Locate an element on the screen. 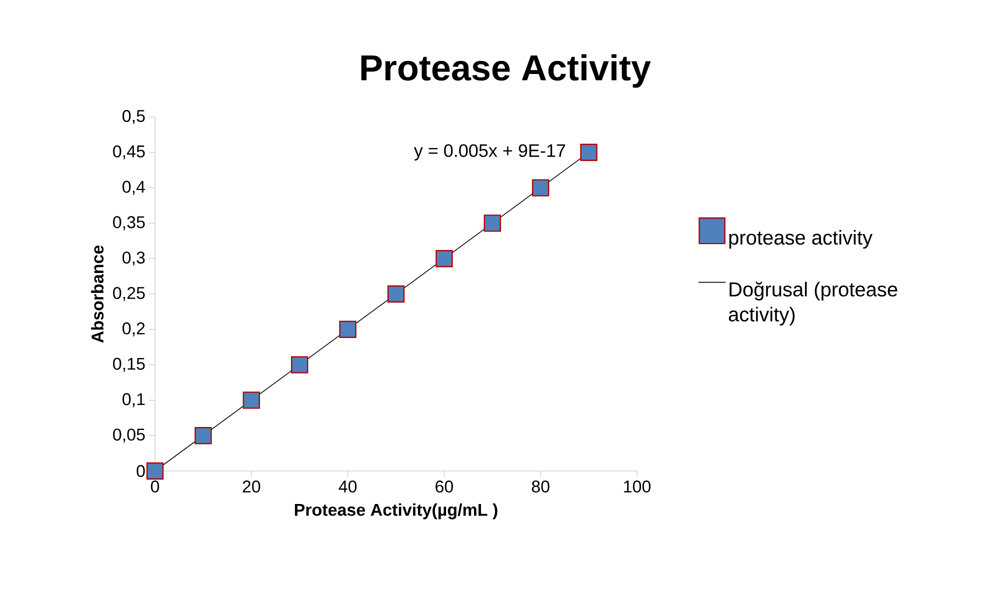  annotation: y = 0.005x + 9E-17 is located at coordinates (490, 152).